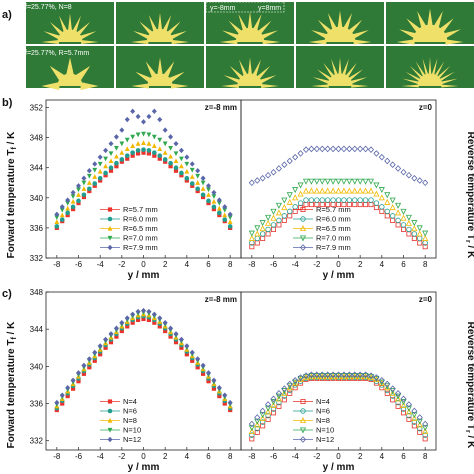 This screenshot has height=474, width=474. Describe the element at coordinates (426, 299) in the screenshot. I see `z-annotation: z=0` at that location.